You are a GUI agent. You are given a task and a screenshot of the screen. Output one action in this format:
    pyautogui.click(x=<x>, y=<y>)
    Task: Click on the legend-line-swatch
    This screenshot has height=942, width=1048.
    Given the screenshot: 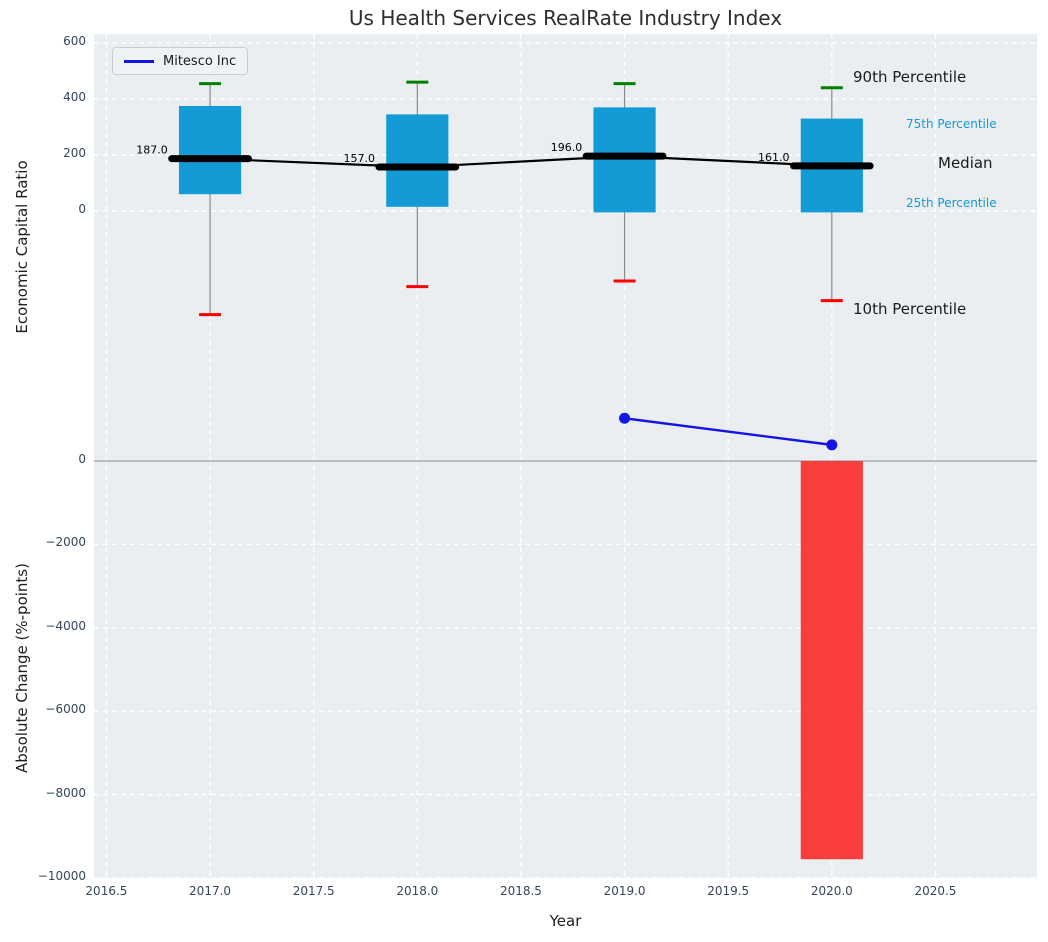 What is the action you would take?
    pyautogui.click(x=139, y=61)
    